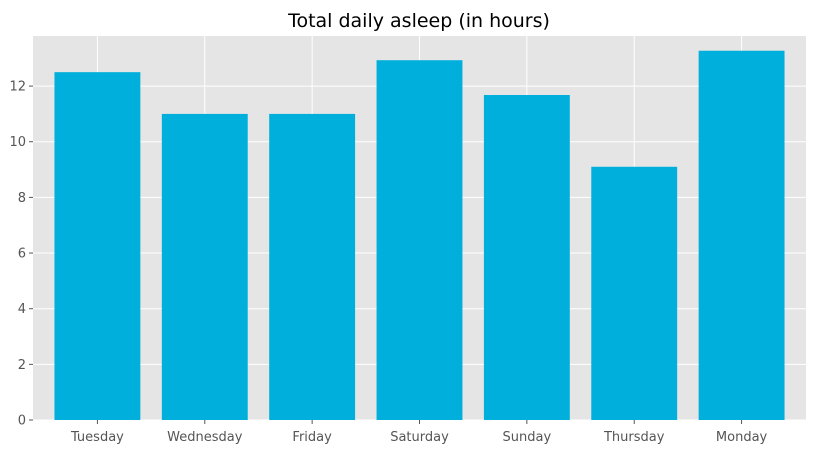 This screenshot has height=461, width=816. What do you see at coordinates (17, 142) in the screenshot?
I see `y-tick-label: 10` at bounding box center [17, 142].